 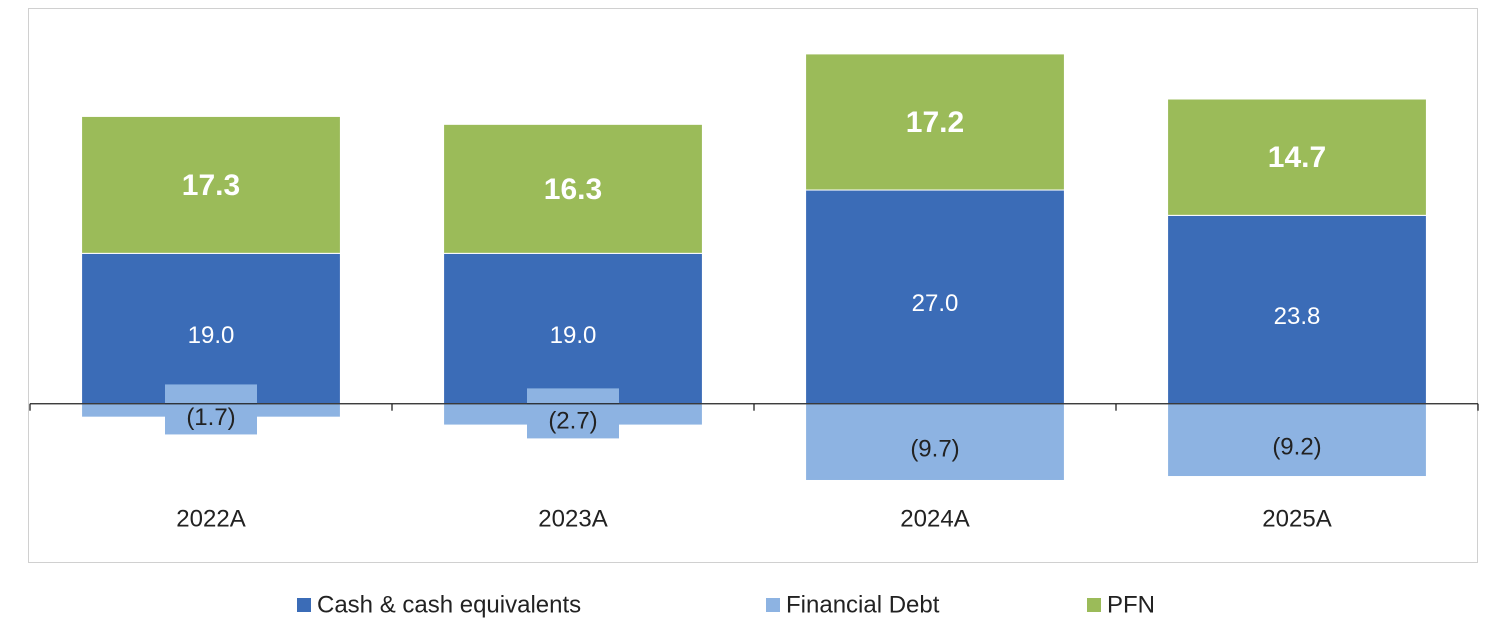 I want to click on x-tick-label: 2023A, so click(x=572, y=518).